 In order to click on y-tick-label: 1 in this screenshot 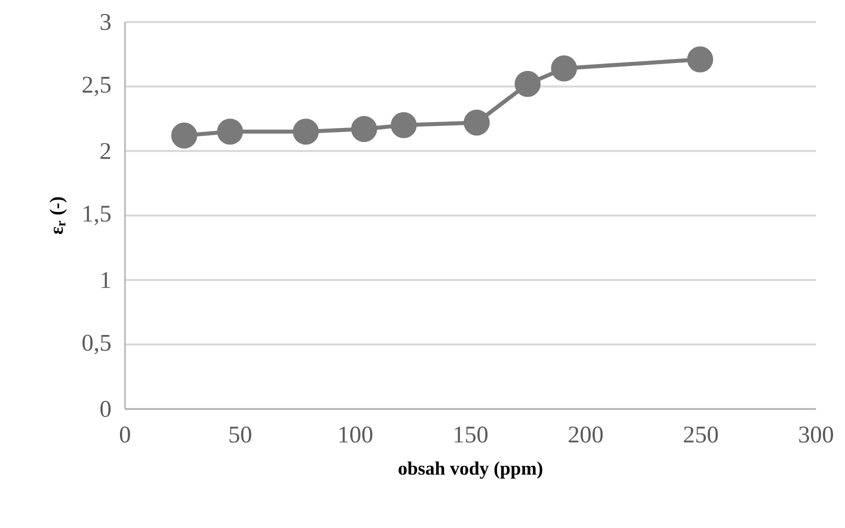, I will do `click(106, 280)`.